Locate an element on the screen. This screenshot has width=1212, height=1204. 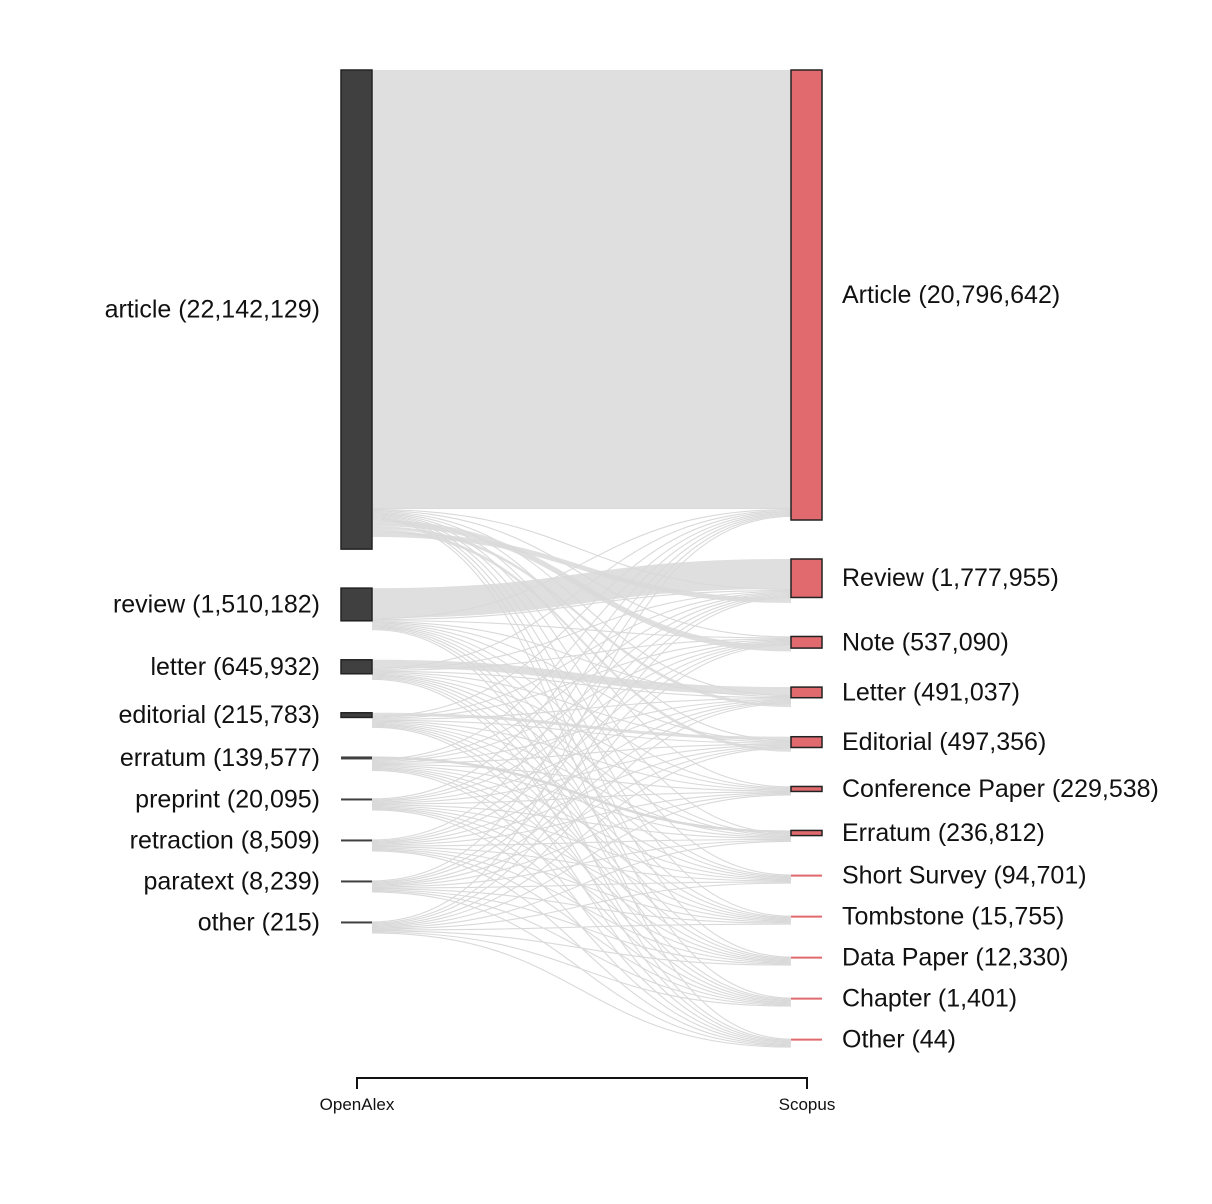
link-article-note is located at coordinates (581, 586).